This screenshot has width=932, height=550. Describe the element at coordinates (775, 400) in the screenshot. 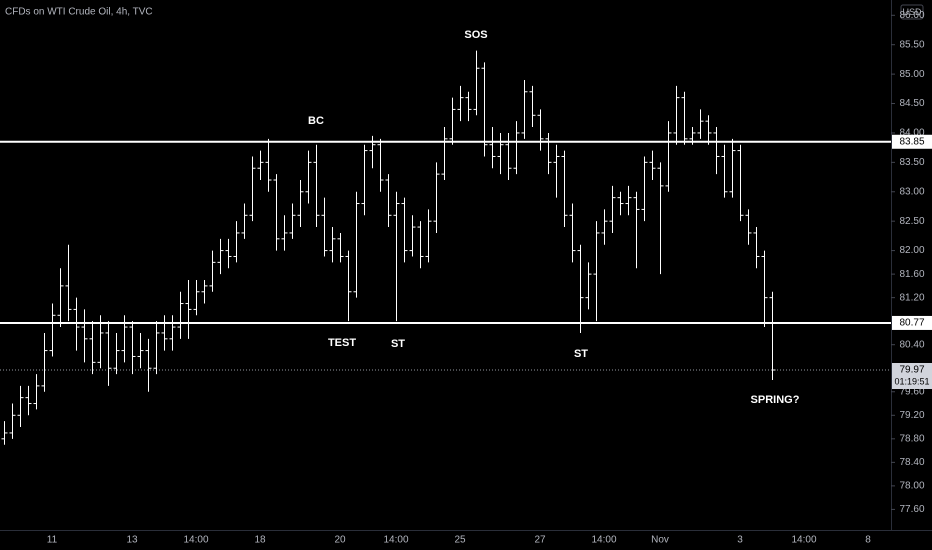

I see `annotation: SPRING?` at that location.